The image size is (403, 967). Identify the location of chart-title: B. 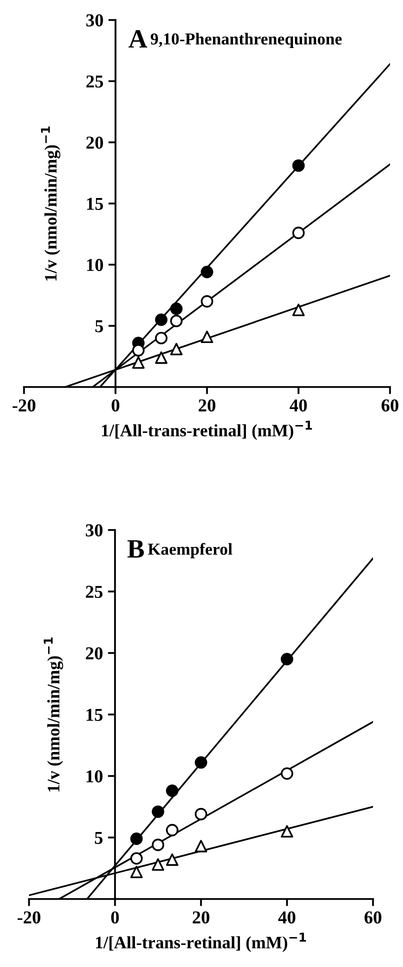
(135, 549).